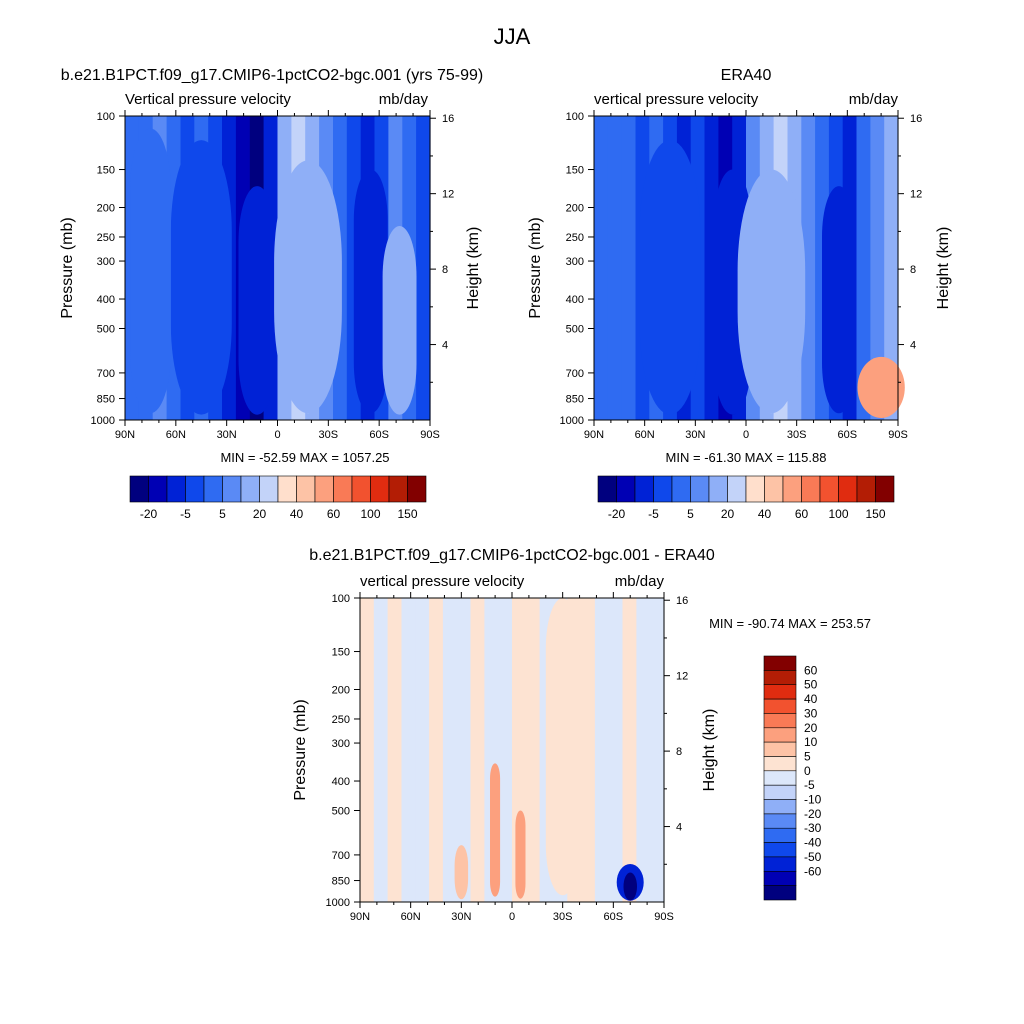 The image size is (1024, 1024). What do you see at coordinates (813, 828) in the screenshot?
I see `colorbar-label: -30` at bounding box center [813, 828].